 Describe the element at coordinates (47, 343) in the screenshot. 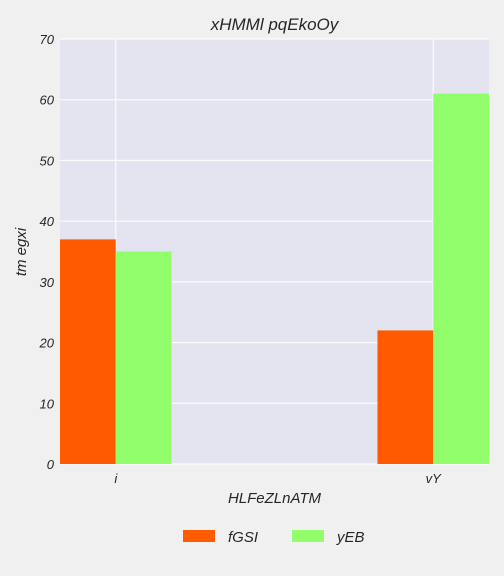

I see `y-tick-label: 20` at that location.